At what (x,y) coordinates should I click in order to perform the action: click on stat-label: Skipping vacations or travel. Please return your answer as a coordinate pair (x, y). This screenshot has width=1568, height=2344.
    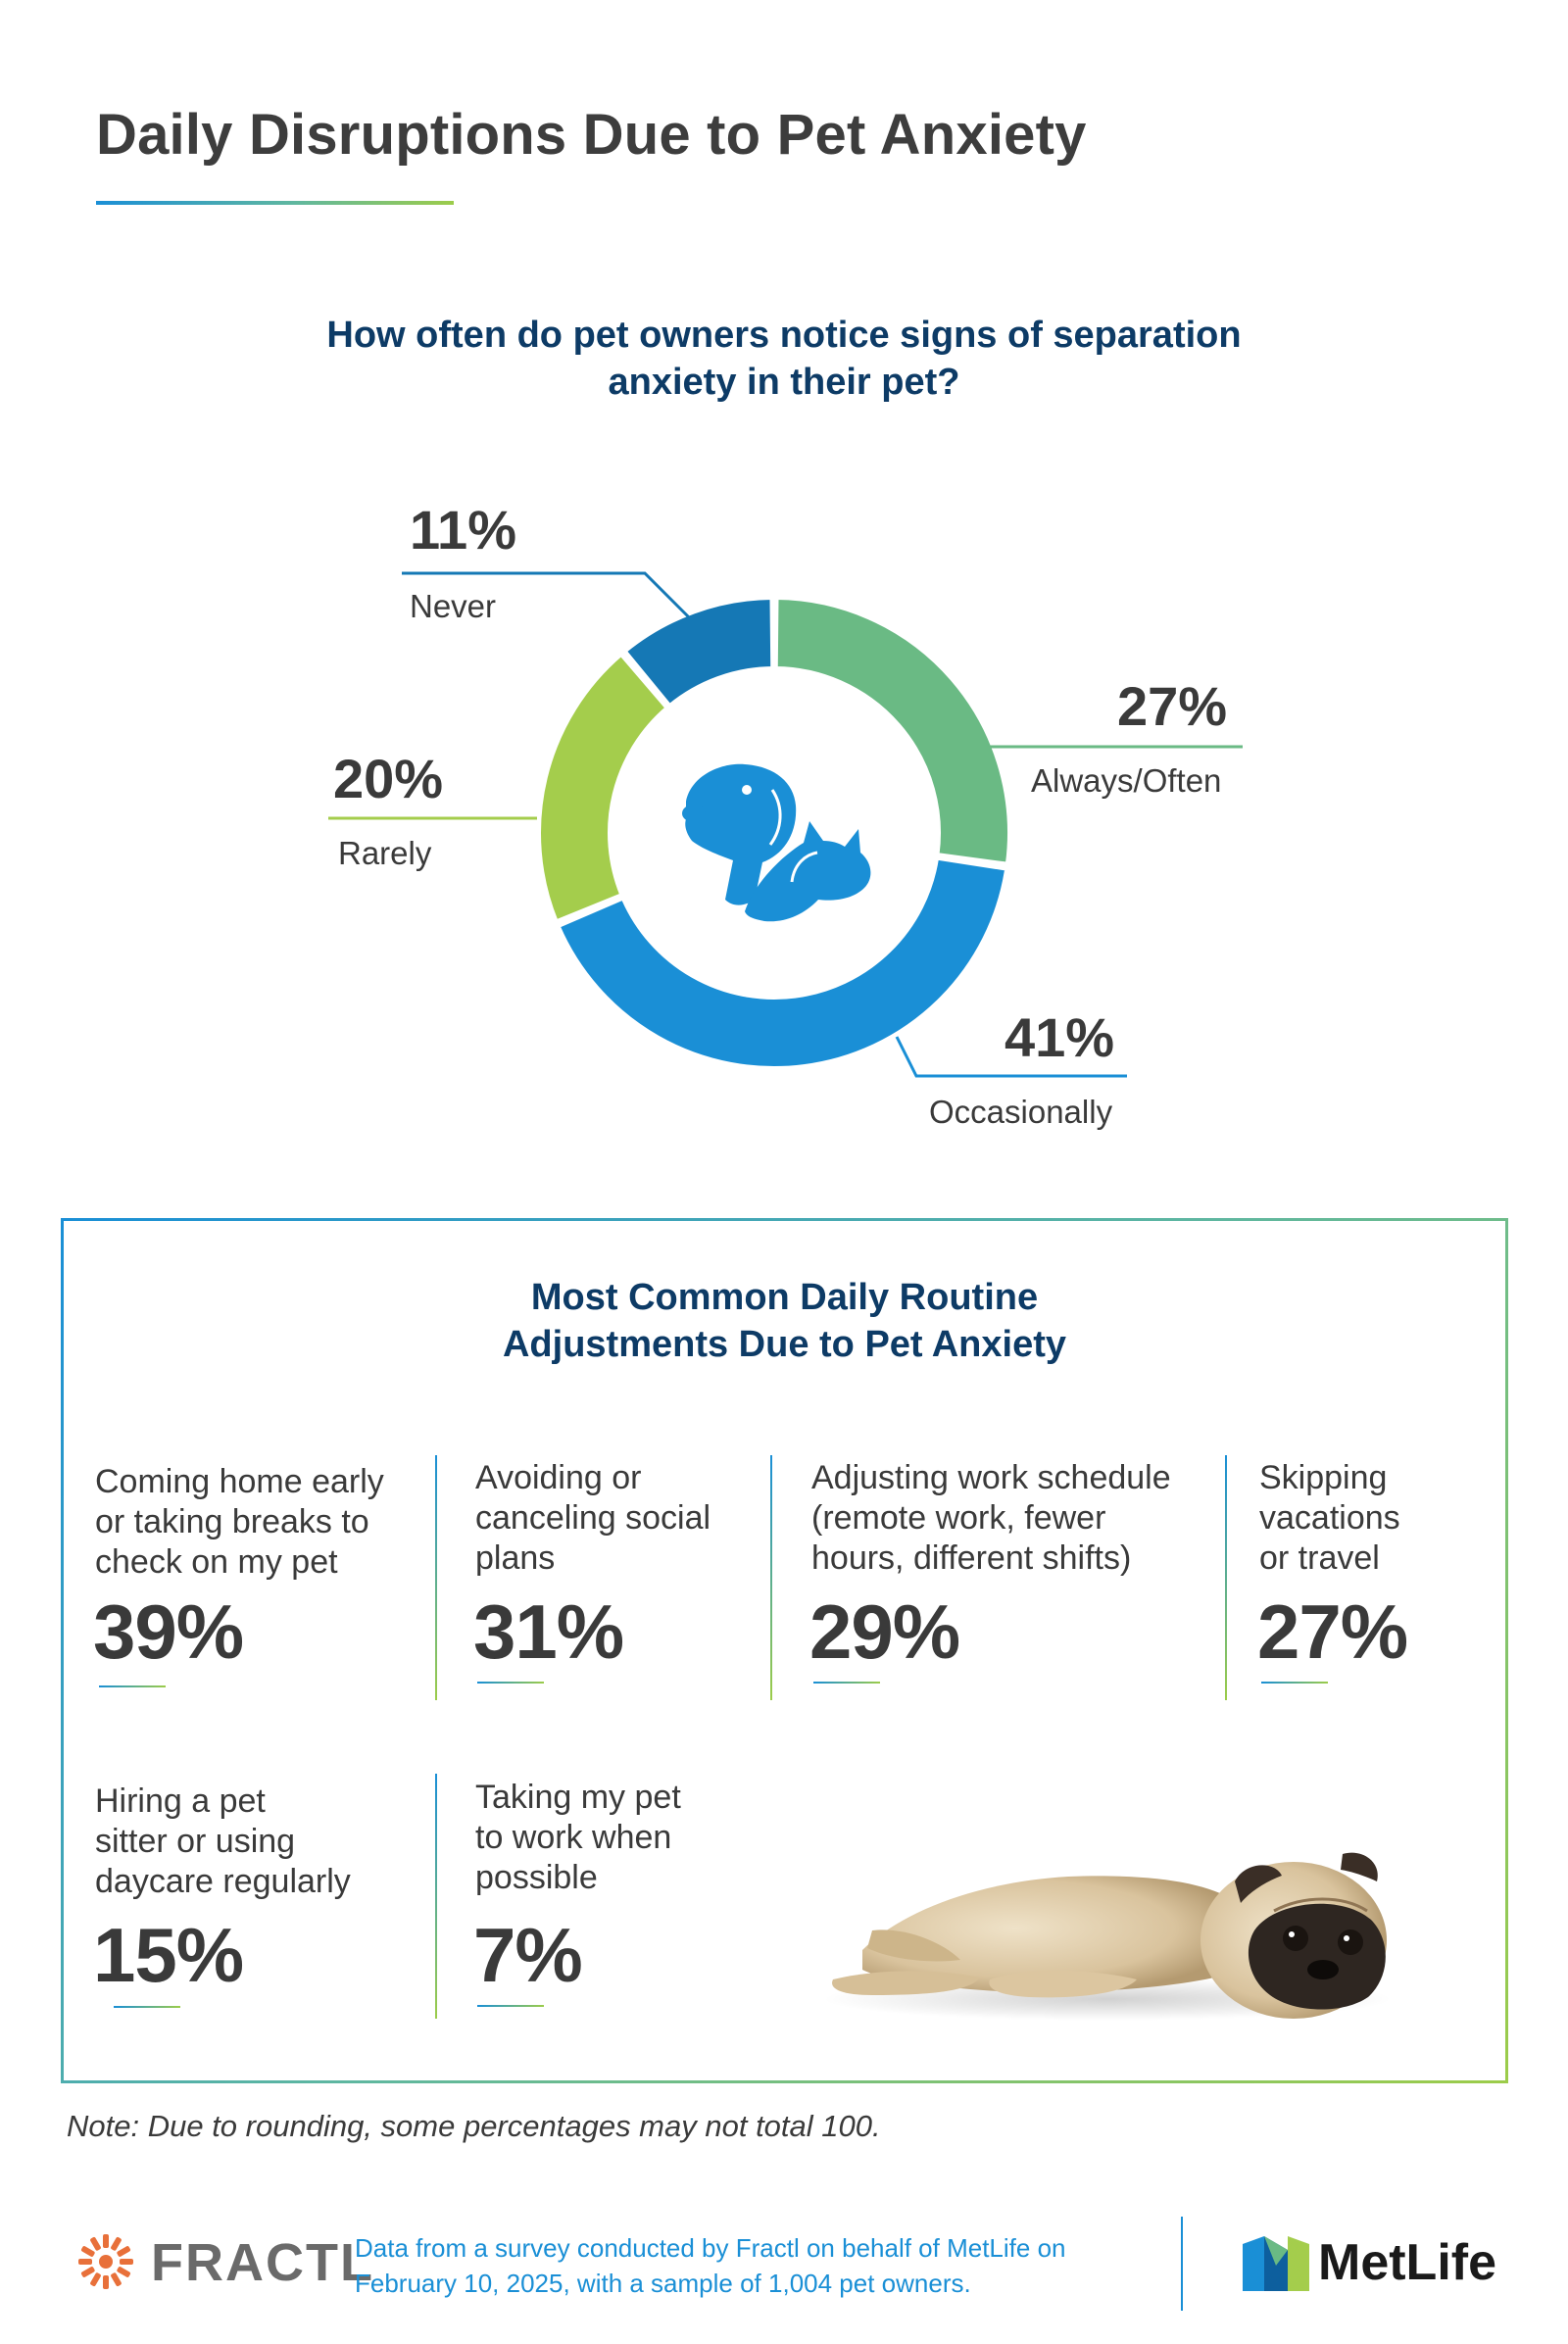
    Looking at the image, I should click on (1376, 1518).